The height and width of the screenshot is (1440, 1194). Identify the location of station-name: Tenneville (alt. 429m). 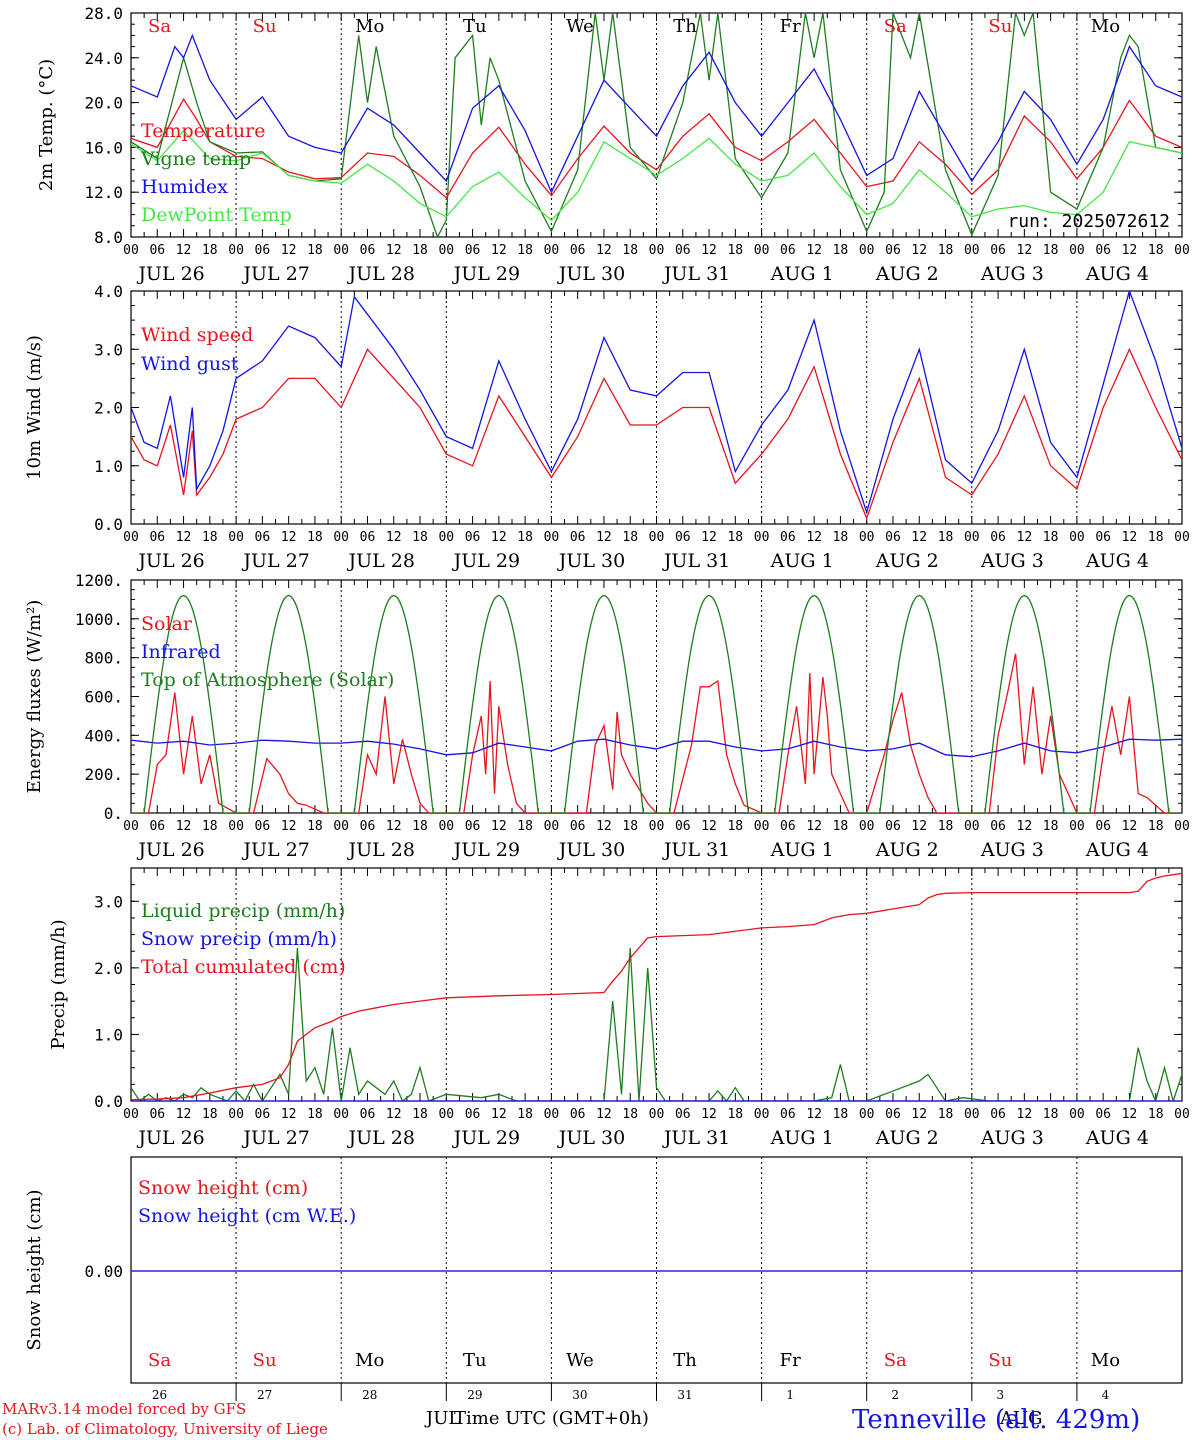
(996, 1420).